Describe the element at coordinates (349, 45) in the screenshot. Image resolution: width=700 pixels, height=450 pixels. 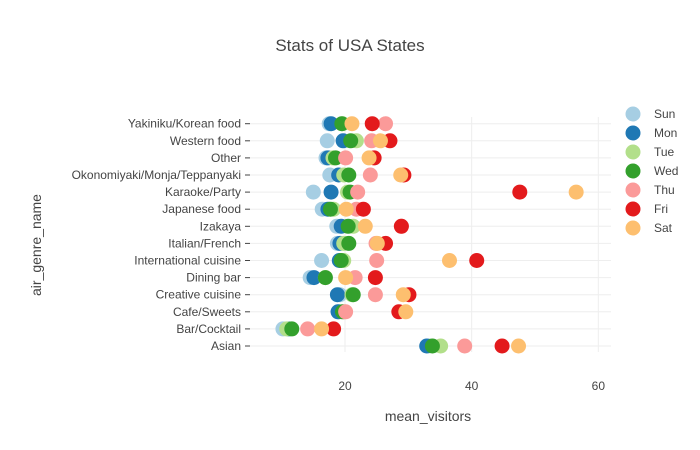
I see `chart-title: Stats of USA States` at that location.